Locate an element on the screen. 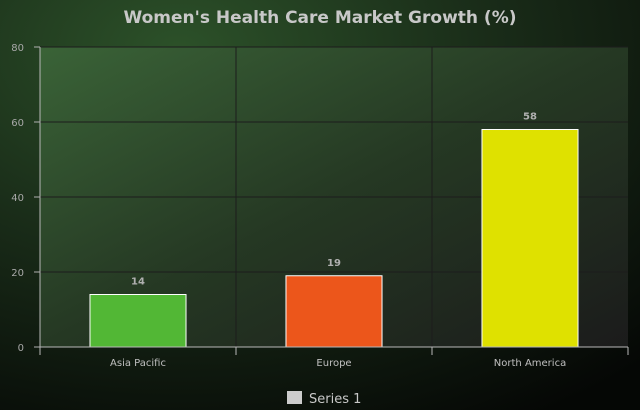 This screenshot has width=640, height=410. legend-swatch is located at coordinates (294, 397).